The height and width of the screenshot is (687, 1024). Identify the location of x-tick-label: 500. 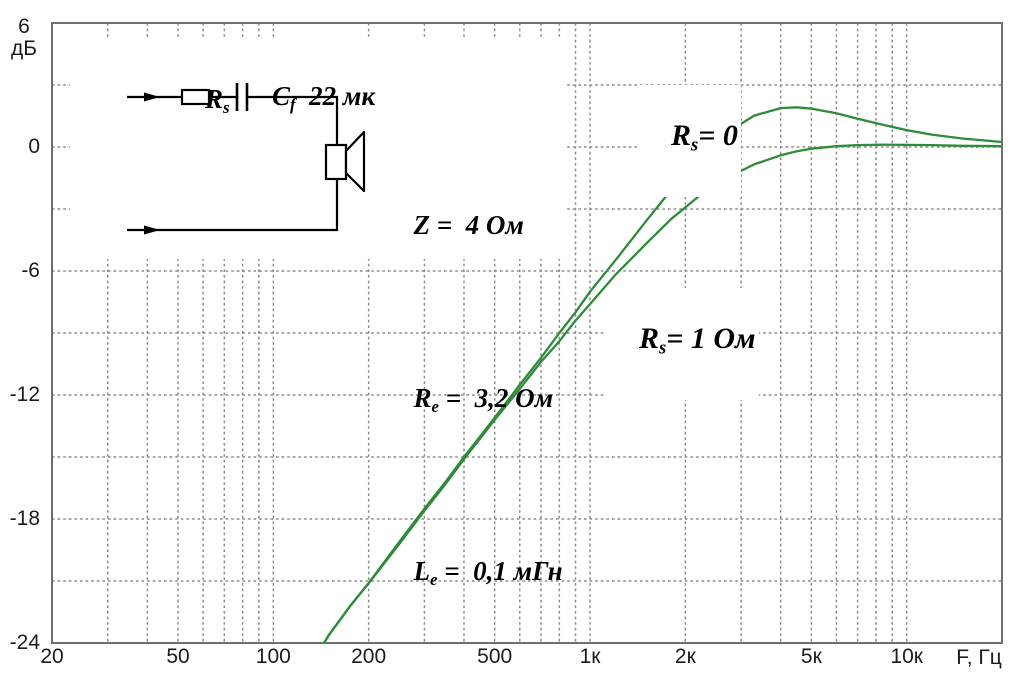
(495, 656).